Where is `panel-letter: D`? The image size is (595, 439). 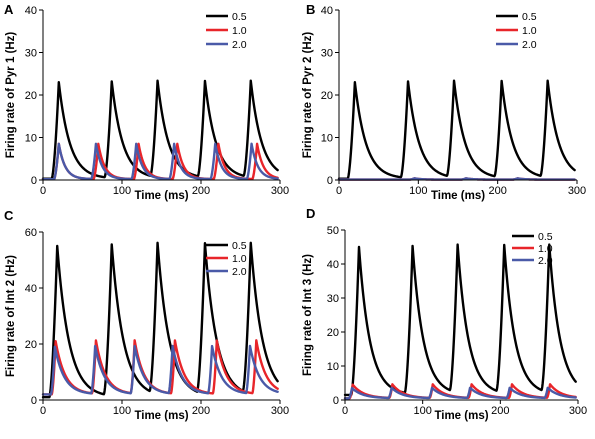 panel-letter: D is located at coordinates (310, 213).